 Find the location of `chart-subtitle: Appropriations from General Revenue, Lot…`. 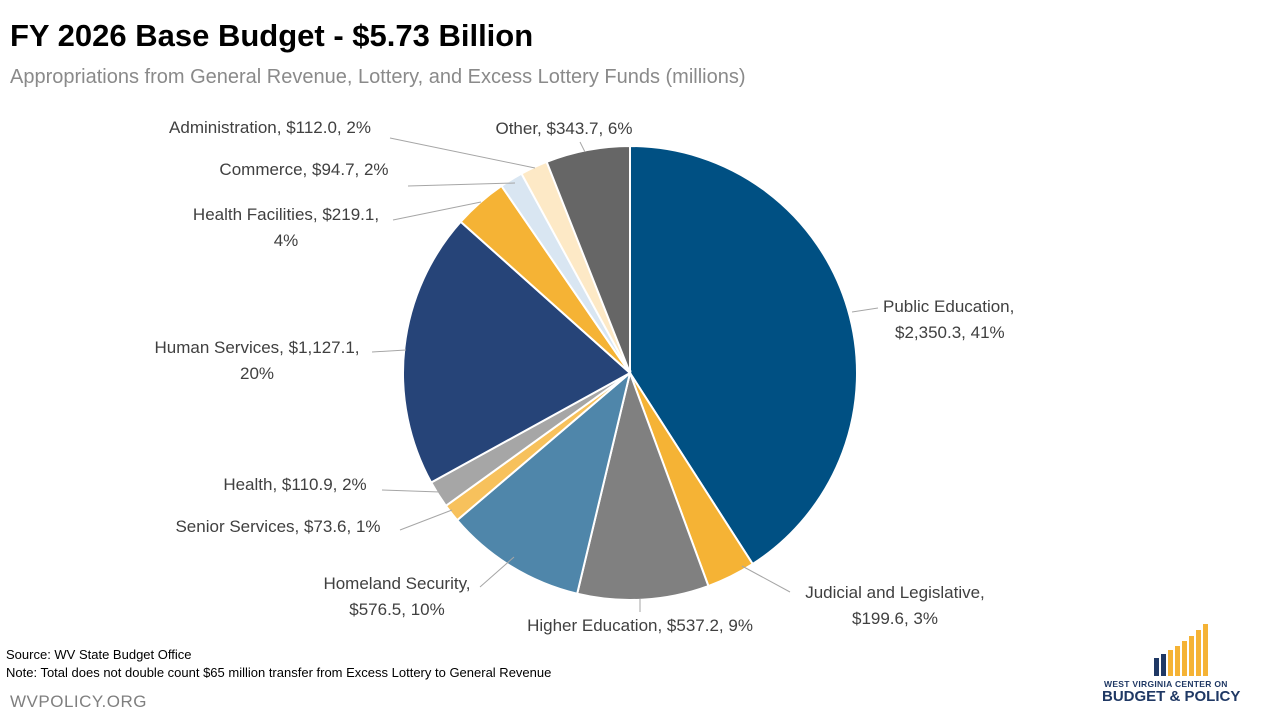

chart-subtitle: Appropriations from General Revenue, Lot… is located at coordinates (378, 77).